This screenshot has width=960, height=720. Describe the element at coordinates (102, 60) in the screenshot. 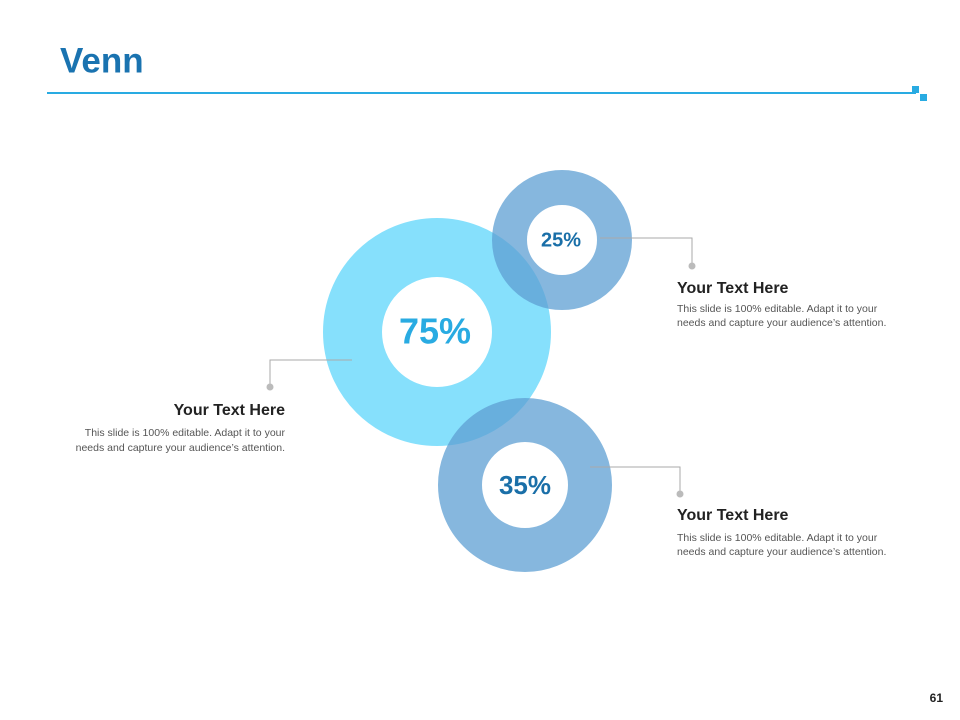

I see `title: Venn` at that location.